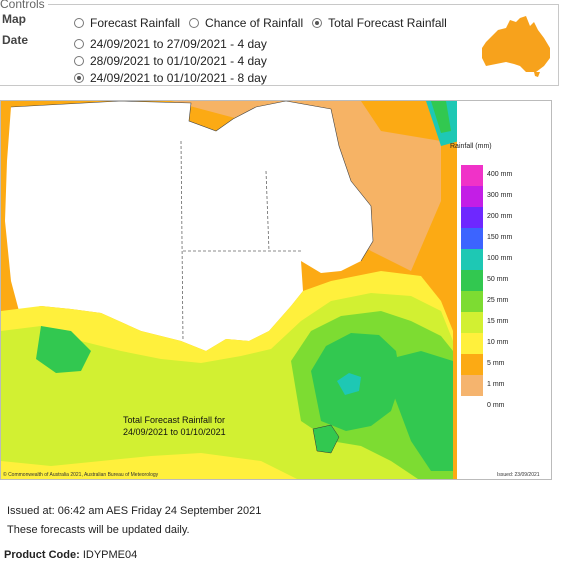 Image resolution: width=580 pixels, height=569 pixels. I want to click on legend-label: 300 mm, so click(500, 195).